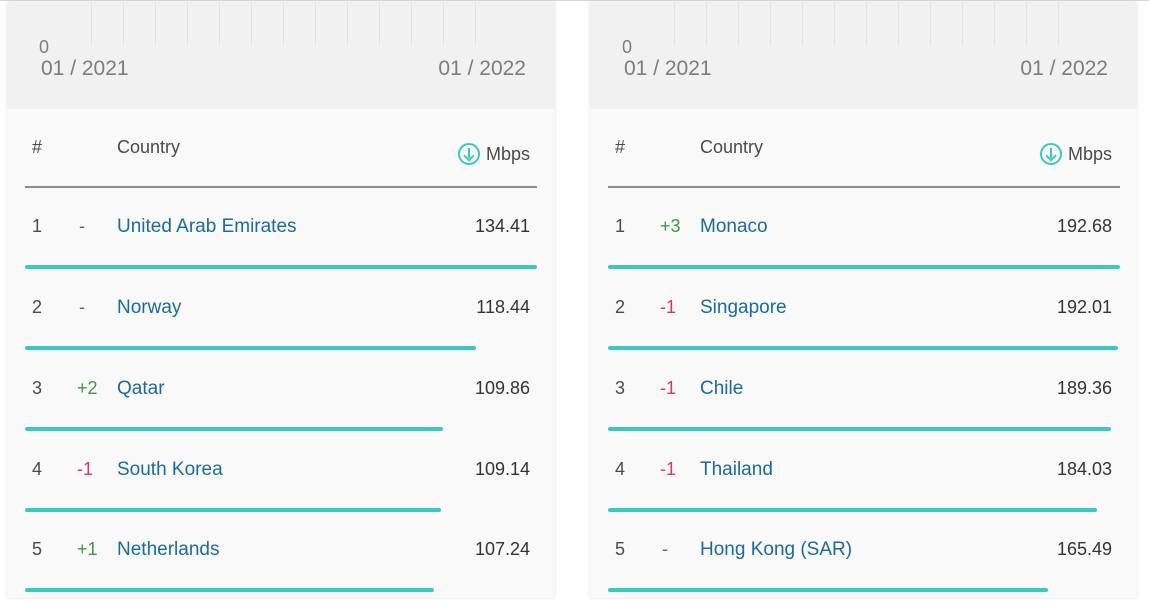 The image size is (1149, 606). I want to click on country-link: Norway, so click(149, 307).